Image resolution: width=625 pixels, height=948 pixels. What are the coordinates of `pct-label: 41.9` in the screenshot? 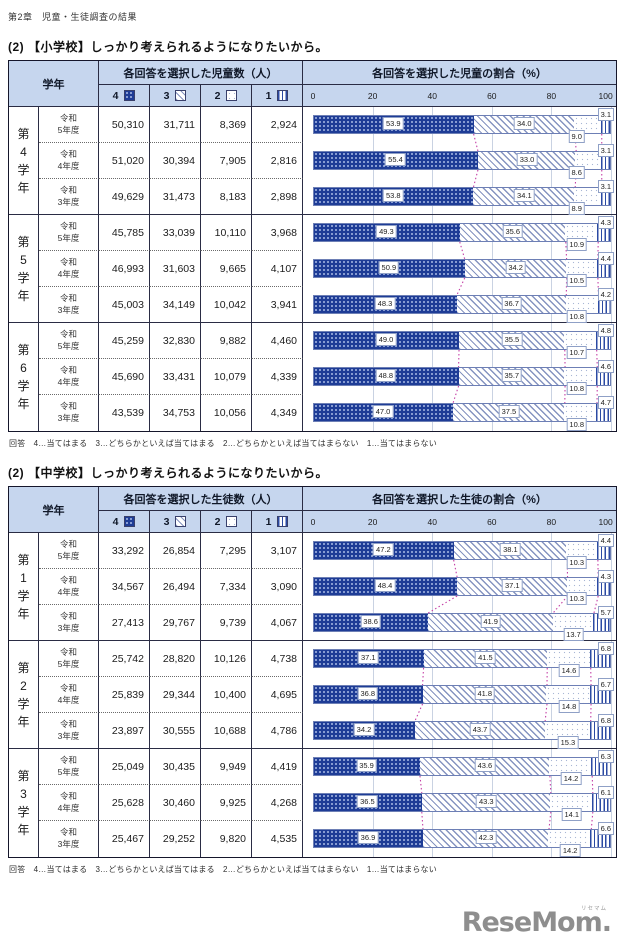 It's located at (490, 622).